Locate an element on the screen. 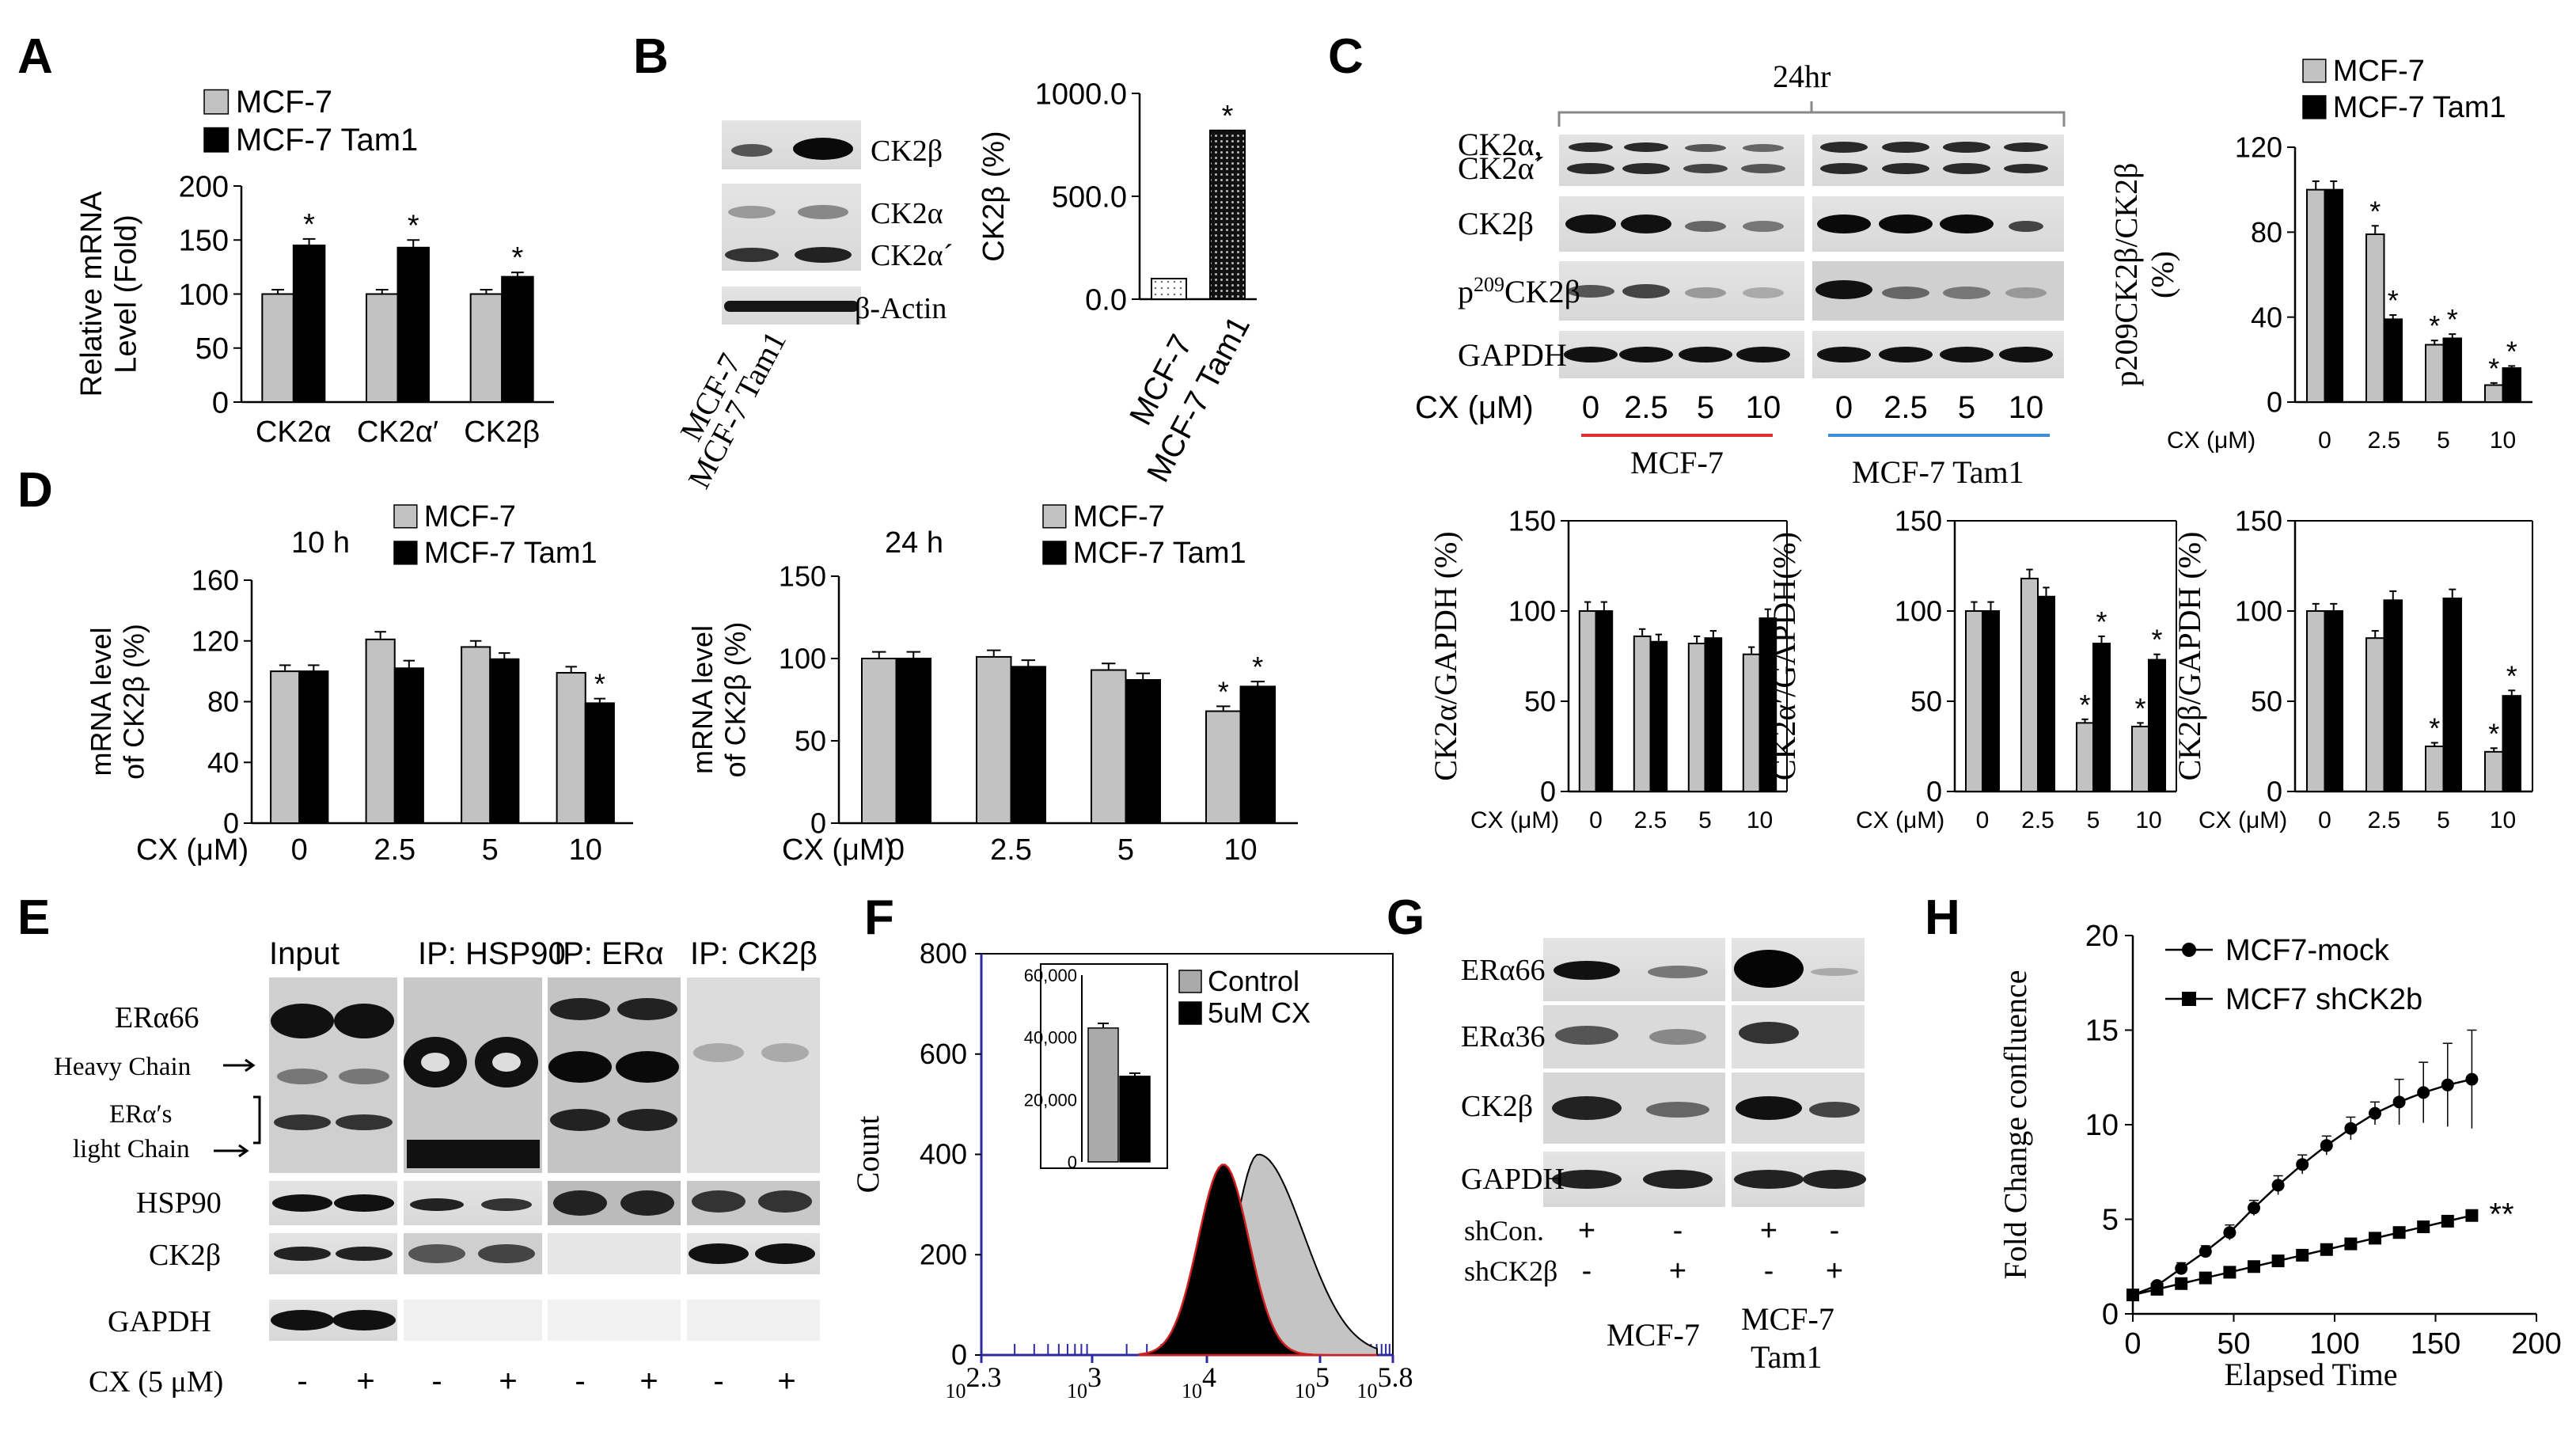 The width and height of the screenshot is (2576, 1431). y-tick-label: 100 is located at coordinates (1532, 611).